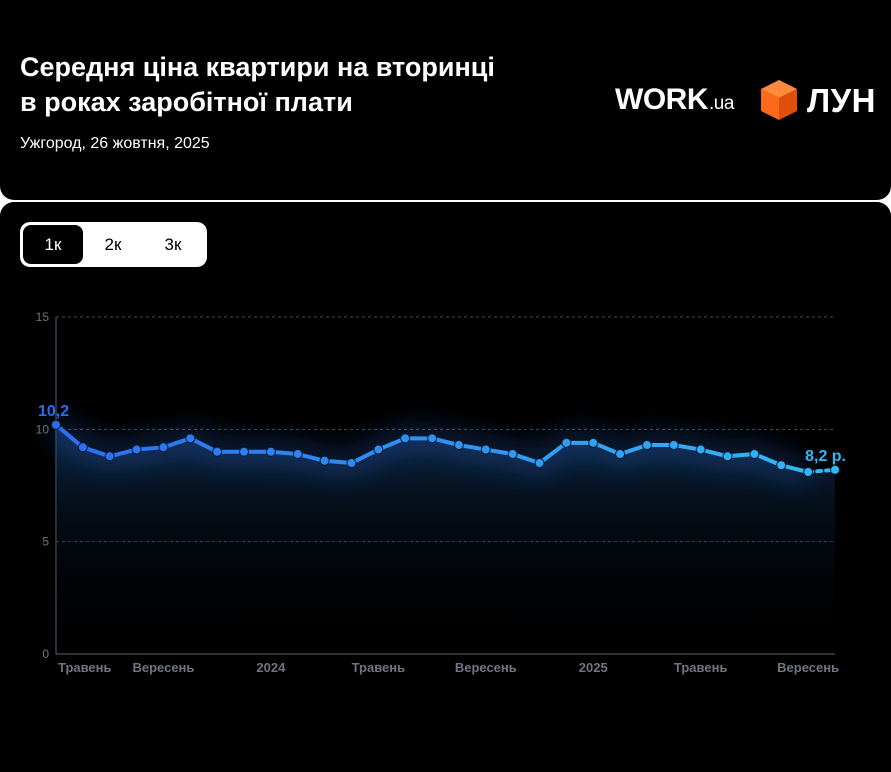  What do you see at coordinates (593, 667) in the screenshot?
I see `x-tick-label: 2025` at bounding box center [593, 667].